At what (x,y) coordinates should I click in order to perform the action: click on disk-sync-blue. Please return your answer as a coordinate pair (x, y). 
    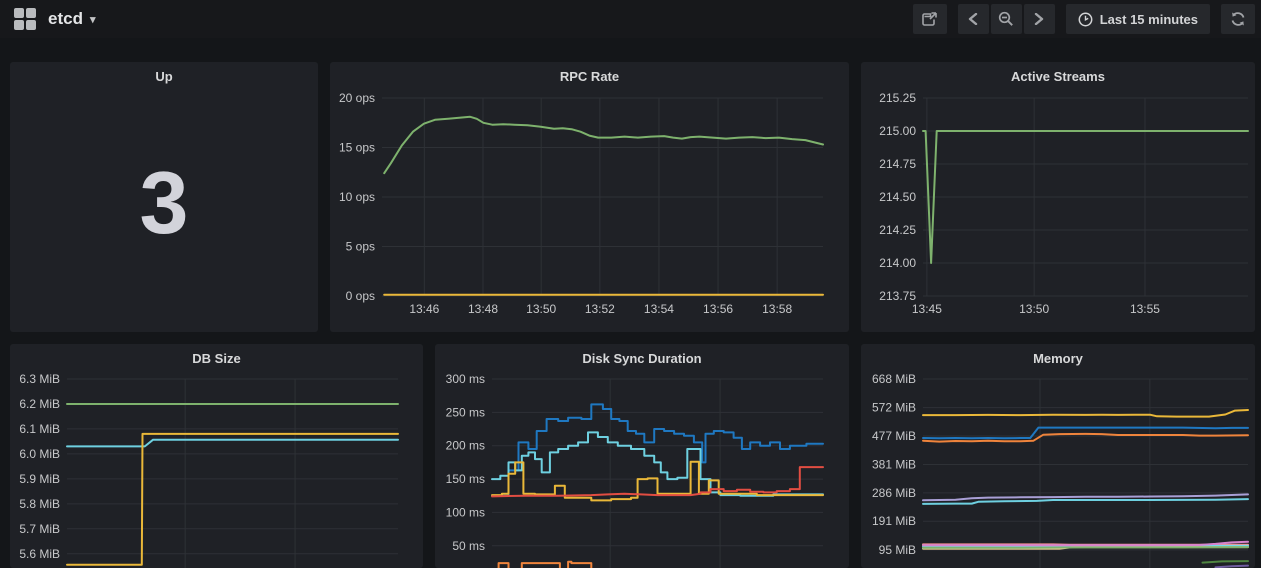
    Looking at the image, I should click on (657, 450).